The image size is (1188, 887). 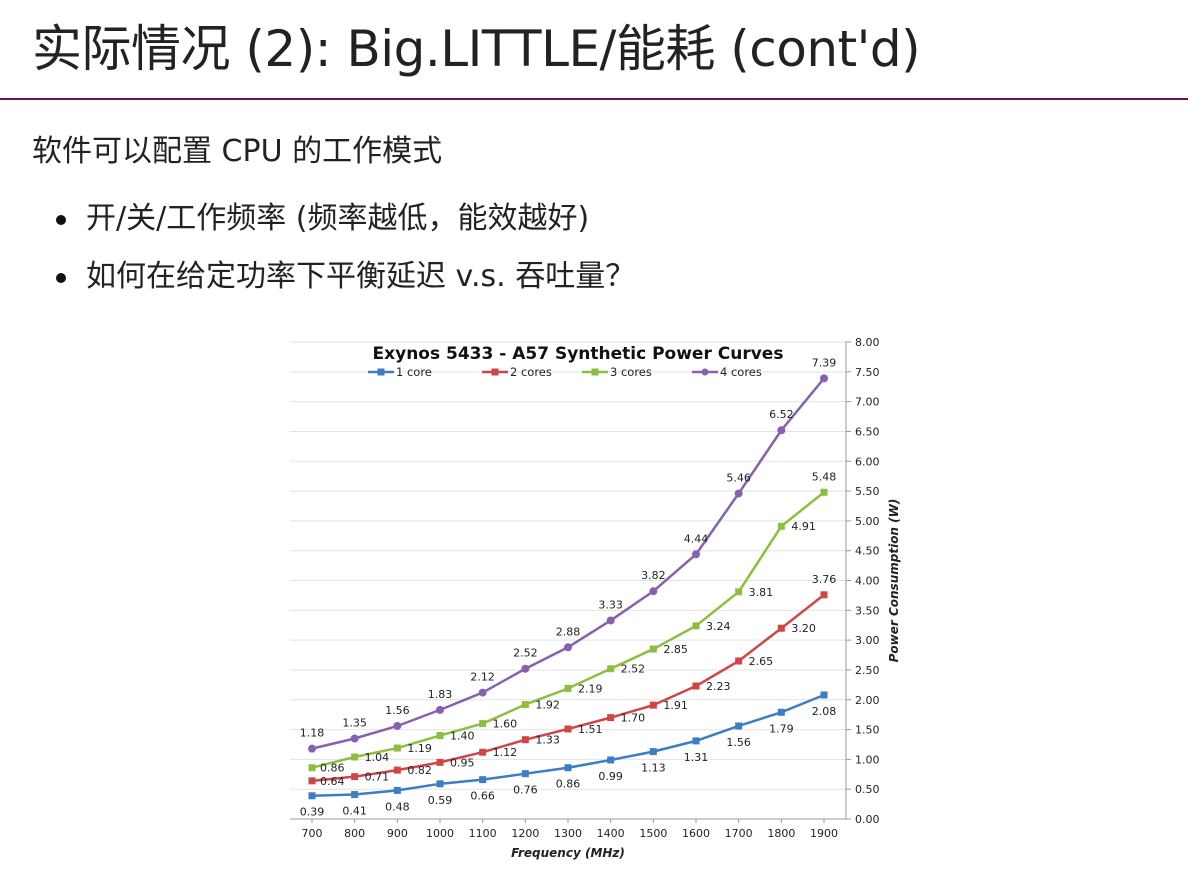 What do you see at coordinates (761, 592) in the screenshot?
I see `data-label: 3.81` at bounding box center [761, 592].